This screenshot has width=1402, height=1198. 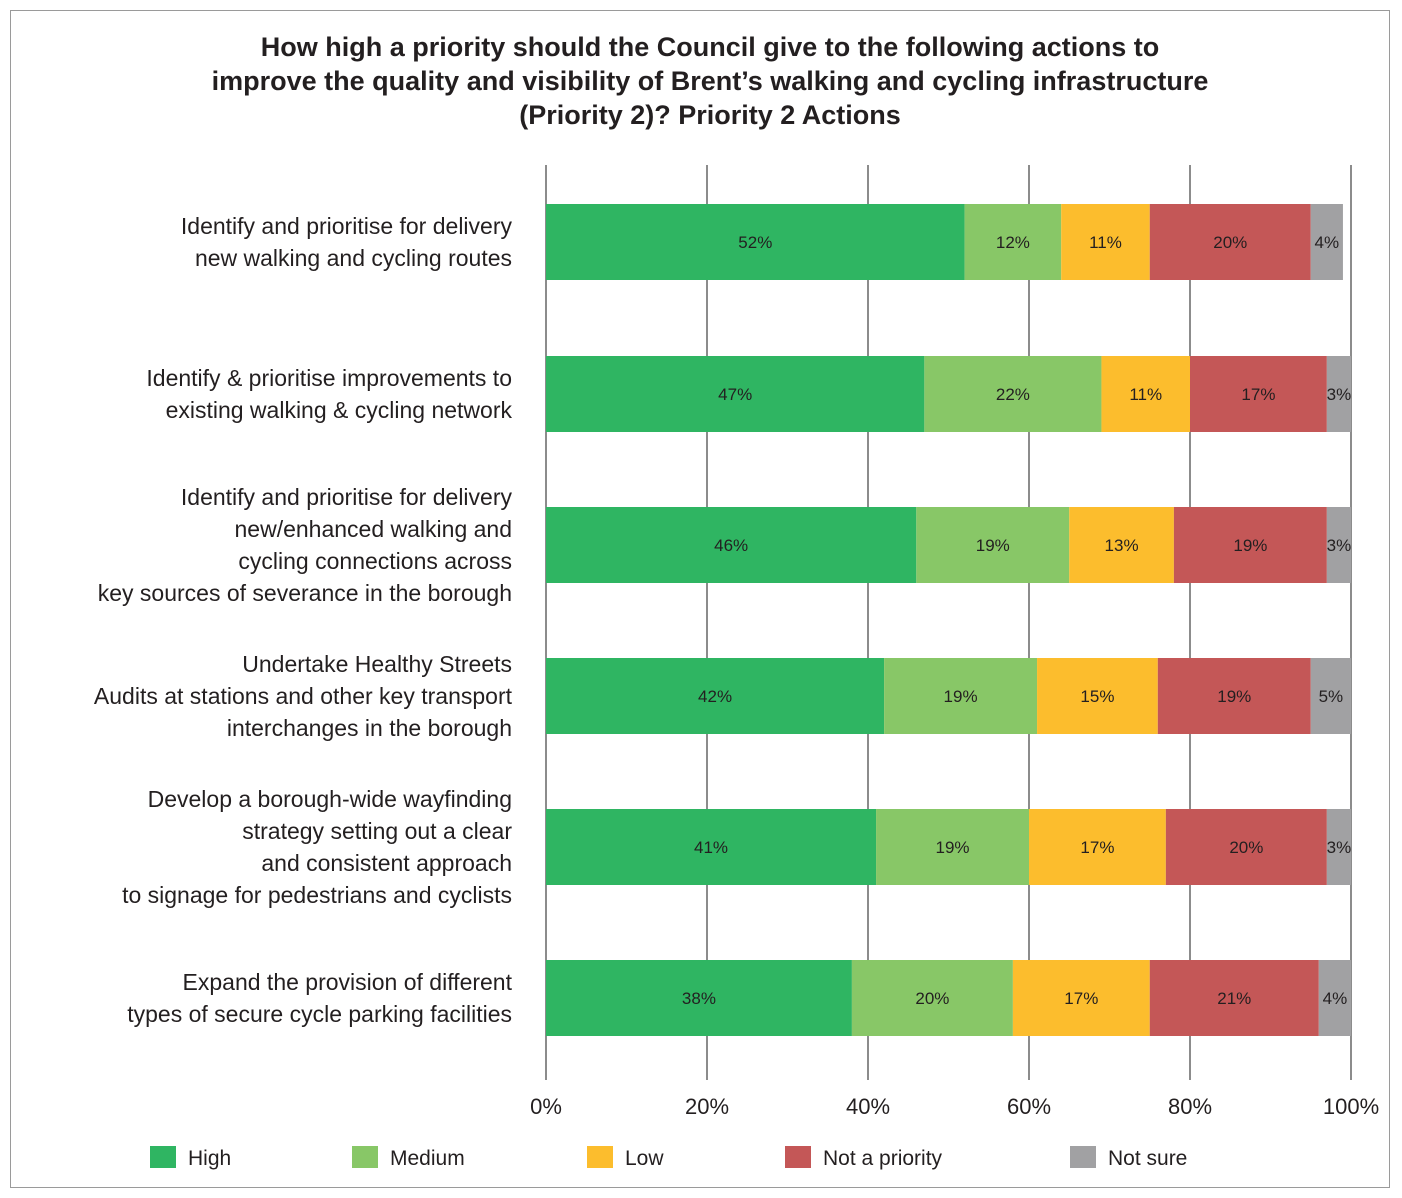 I want to click on bar-row: 46% 19% 13% 19% 3%, so click(x=948, y=545).